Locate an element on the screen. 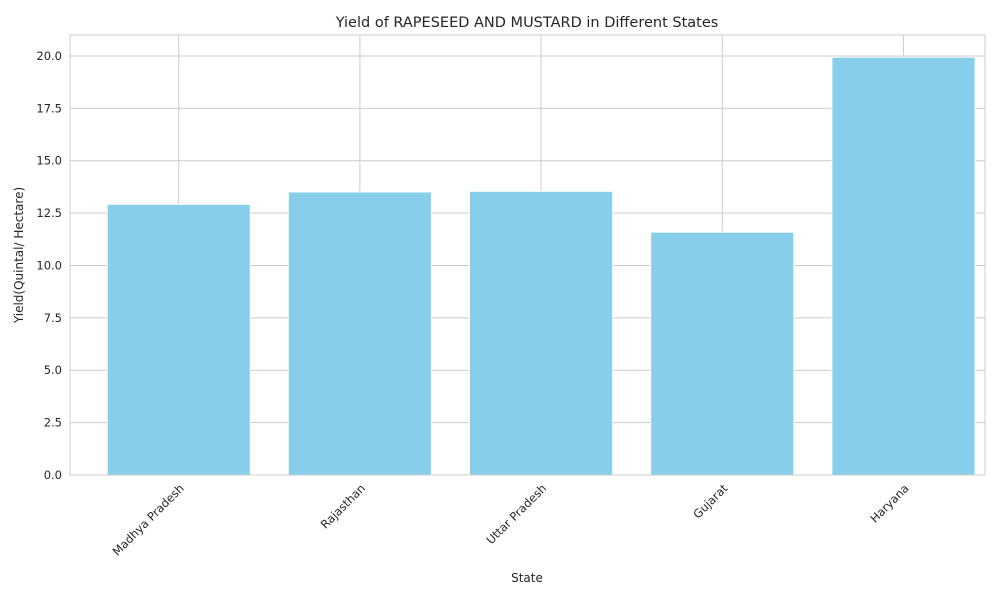 Image resolution: width=1000 pixels, height=600 pixels. y-tick-label: 7.5 is located at coordinates (53, 318).